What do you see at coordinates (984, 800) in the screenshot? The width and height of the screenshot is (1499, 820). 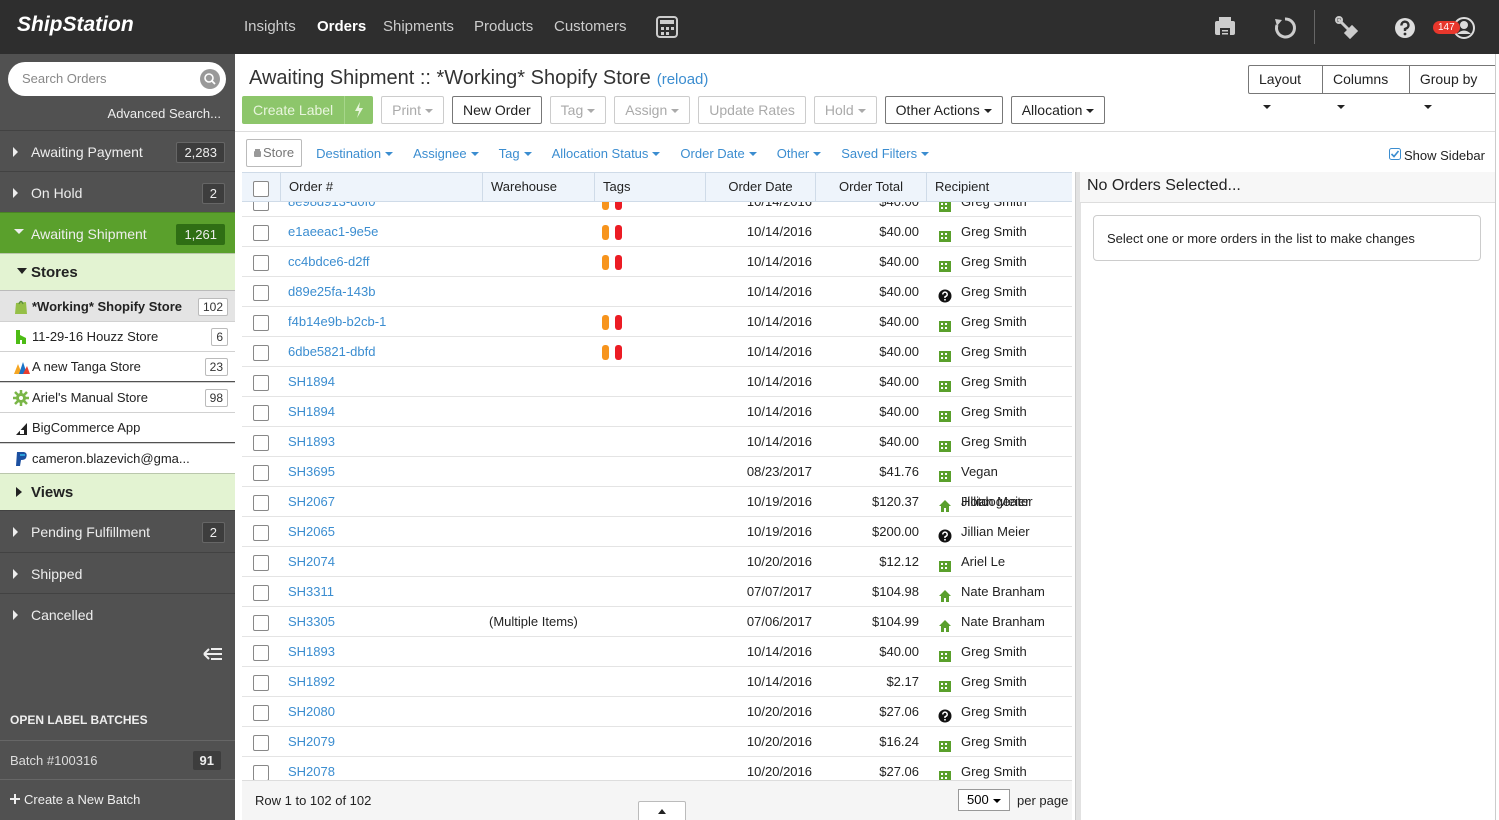 I see `per-page-select: 500` at bounding box center [984, 800].